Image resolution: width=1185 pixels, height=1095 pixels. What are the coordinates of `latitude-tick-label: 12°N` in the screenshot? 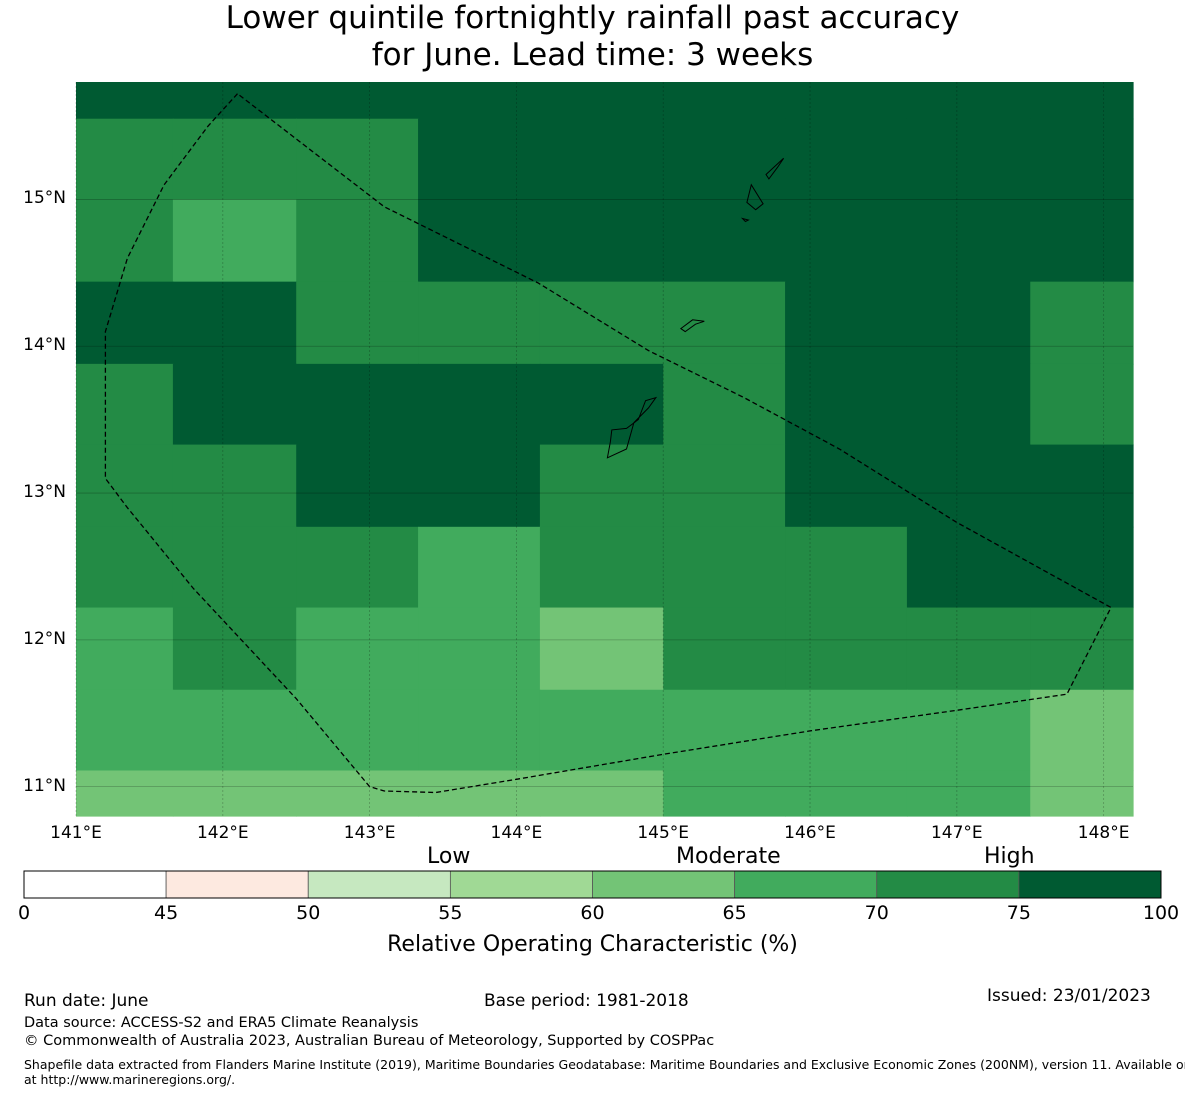 It's located at (44, 638).